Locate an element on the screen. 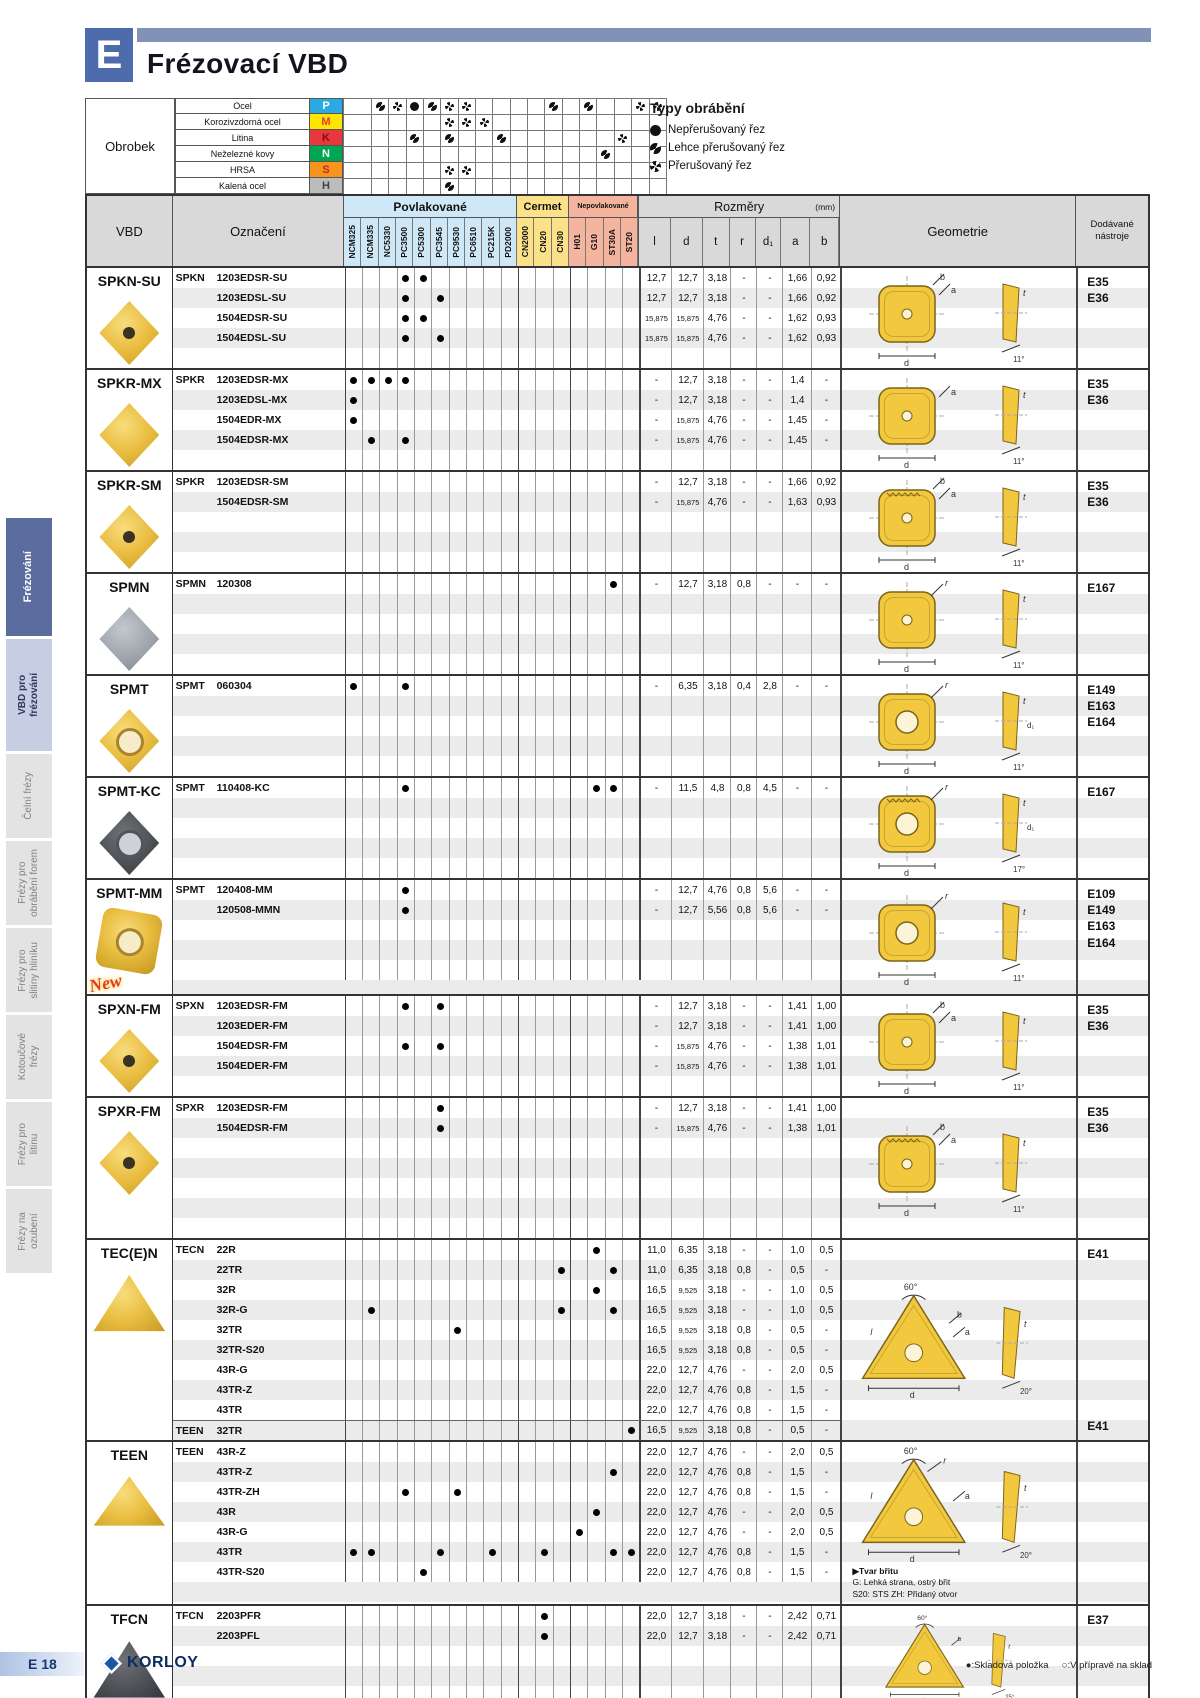 The height and width of the screenshot is (1698, 1200). dim-value: 1,00 is located at coordinates (825, 1108).